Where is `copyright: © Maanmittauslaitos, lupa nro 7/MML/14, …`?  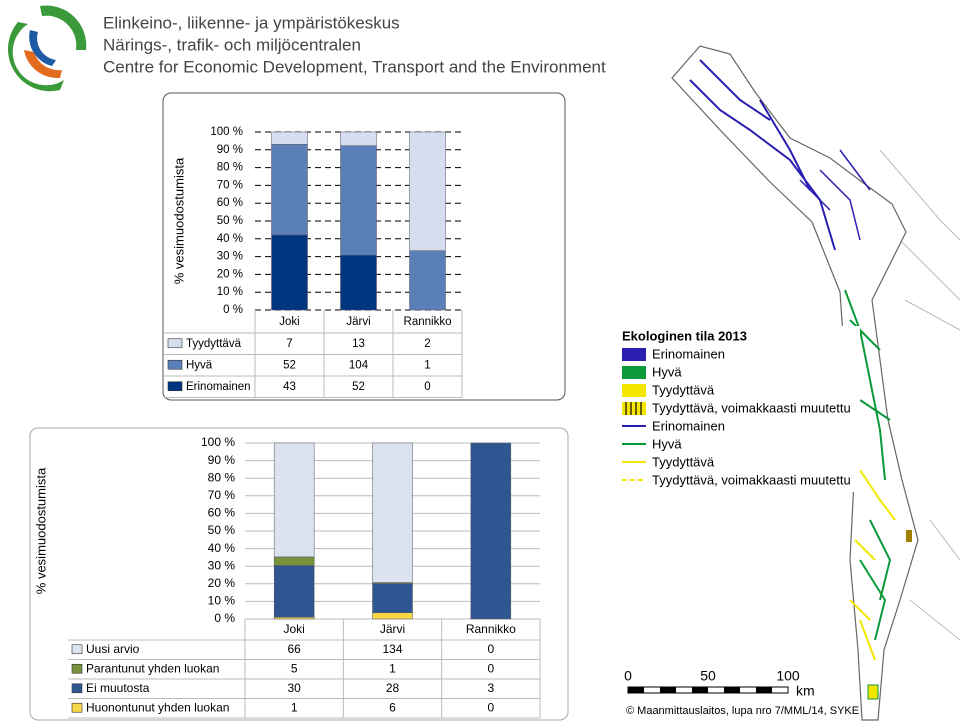 copyright: © Maanmittauslaitos, lupa nro 7/MML/14, … is located at coordinates (742, 711).